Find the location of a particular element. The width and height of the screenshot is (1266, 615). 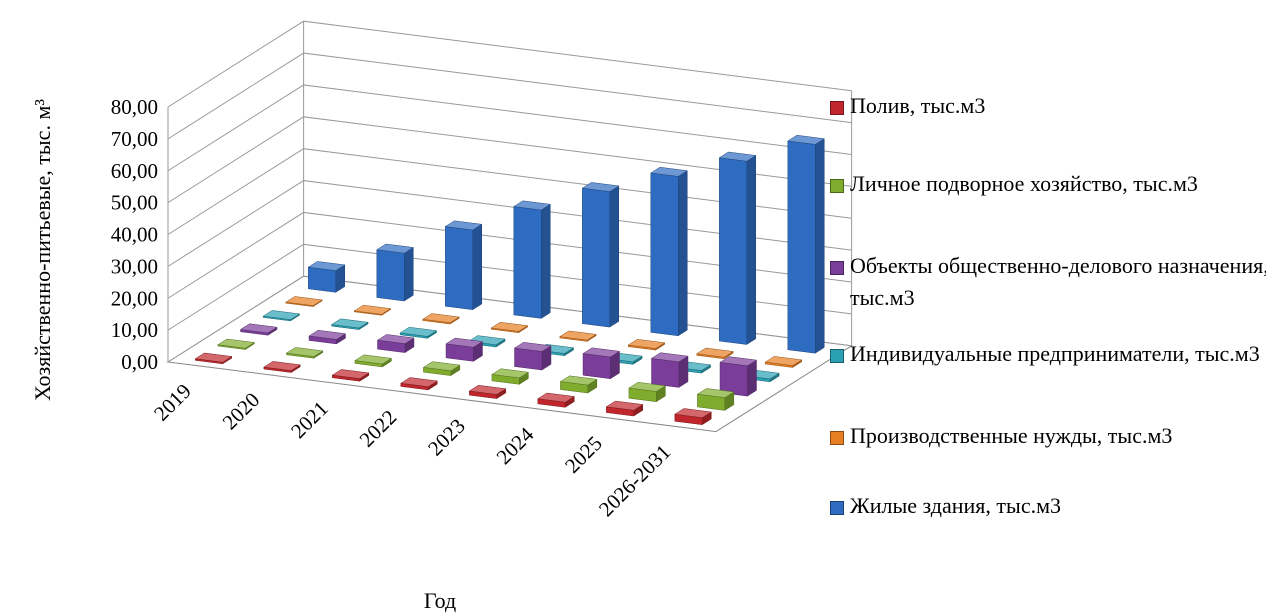

x-tick-label: 2025 is located at coordinates (583, 454).